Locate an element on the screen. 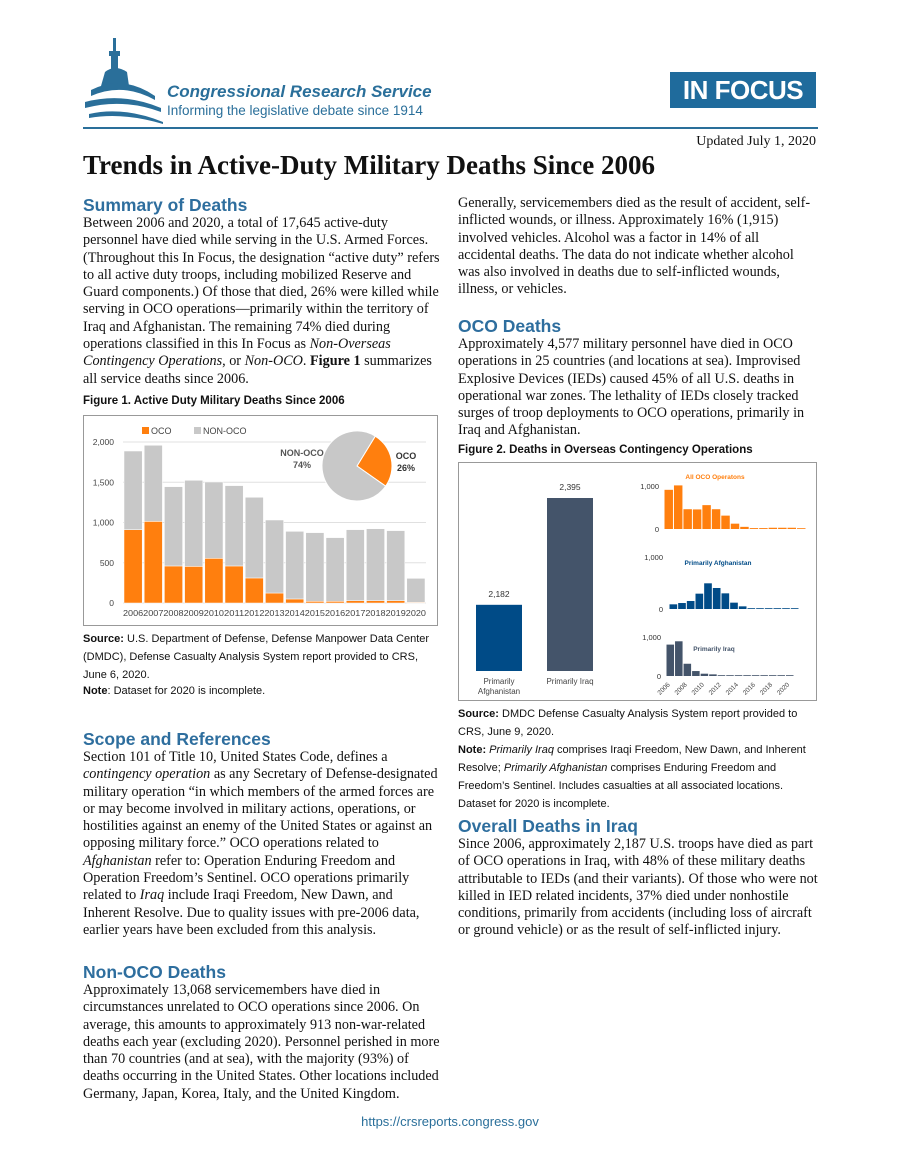 The image size is (900, 1163). text: , or is located at coordinates (233, 361).